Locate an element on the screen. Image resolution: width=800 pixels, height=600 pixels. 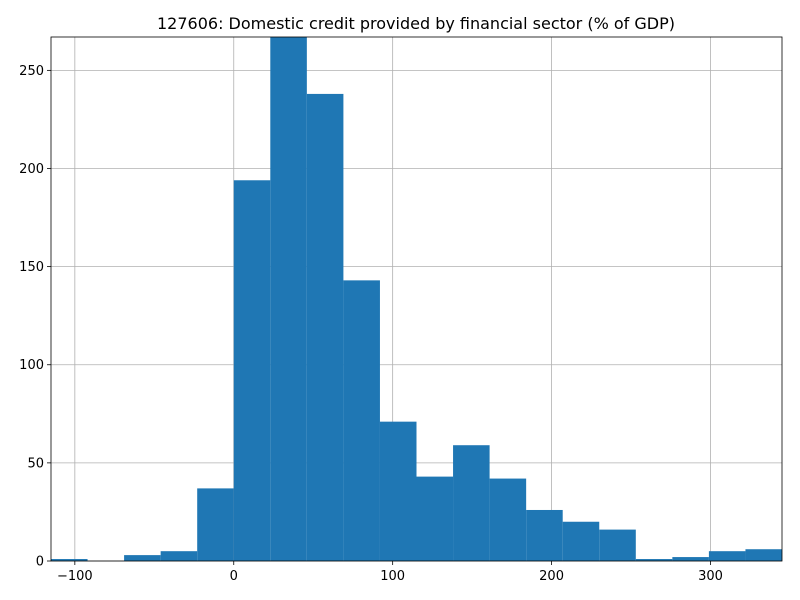
y-tick-label-1: 50 is located at coordinates (35, 463).